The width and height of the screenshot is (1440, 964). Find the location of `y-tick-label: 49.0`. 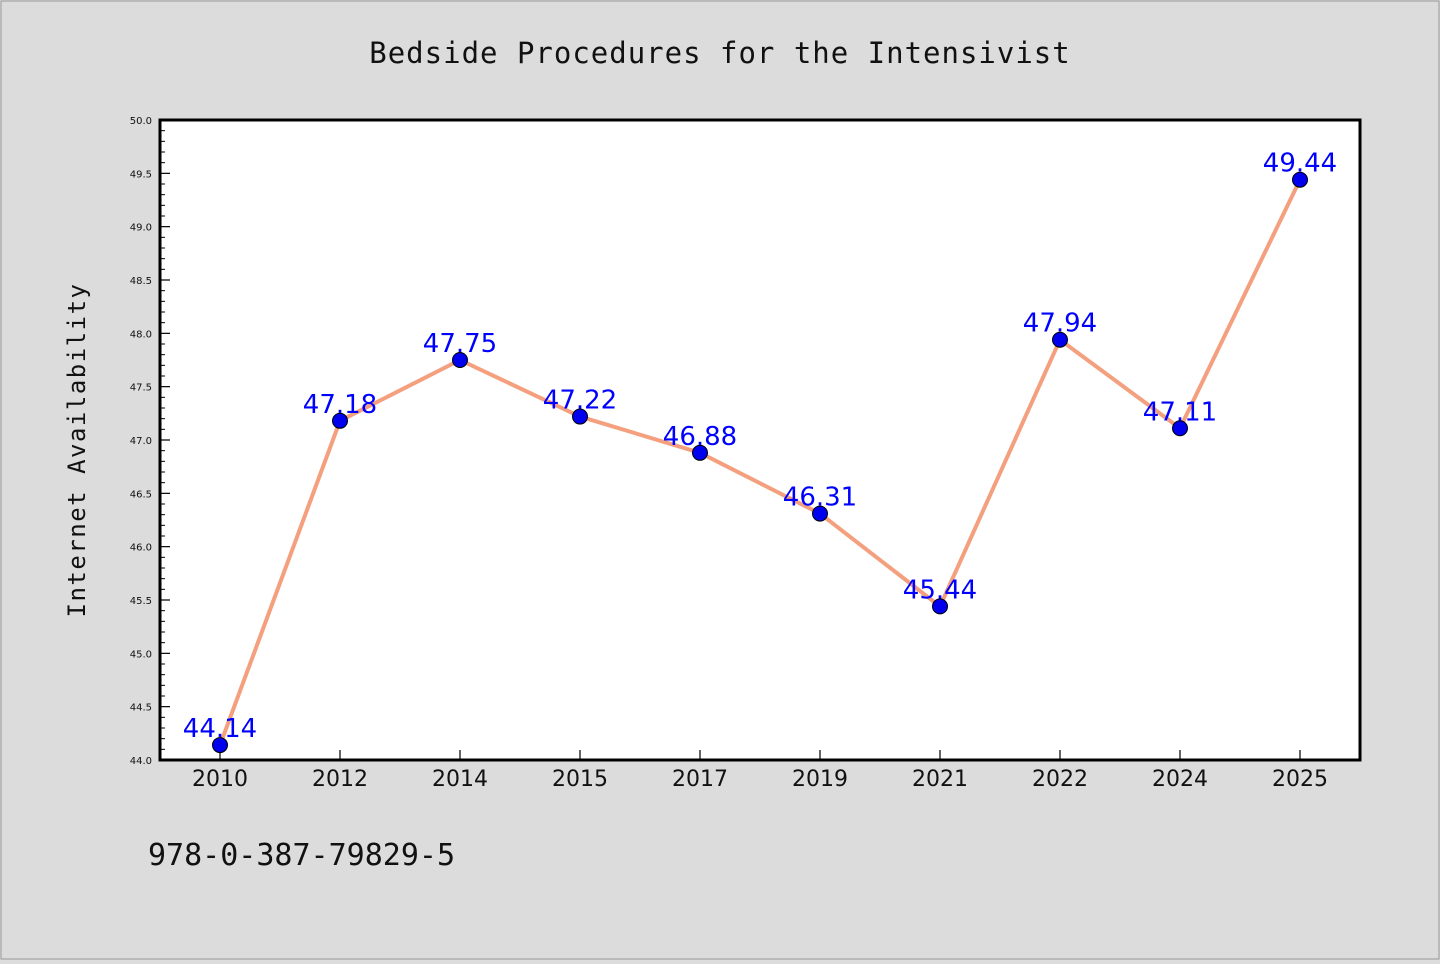

y-tick-label: 49.0 is located at coordinates (141, 228).